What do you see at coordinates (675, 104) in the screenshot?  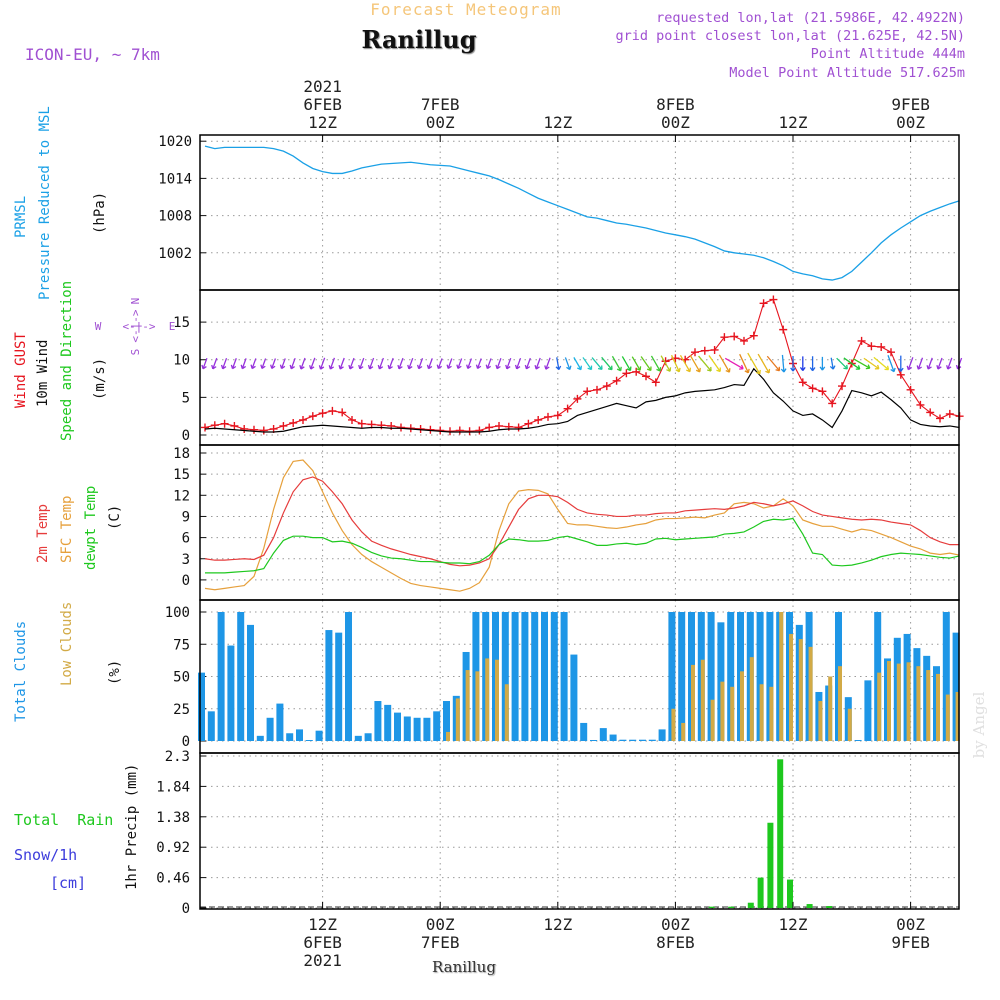 I see `top-axis-date: 8FEB` at bounding box center [675, 104].